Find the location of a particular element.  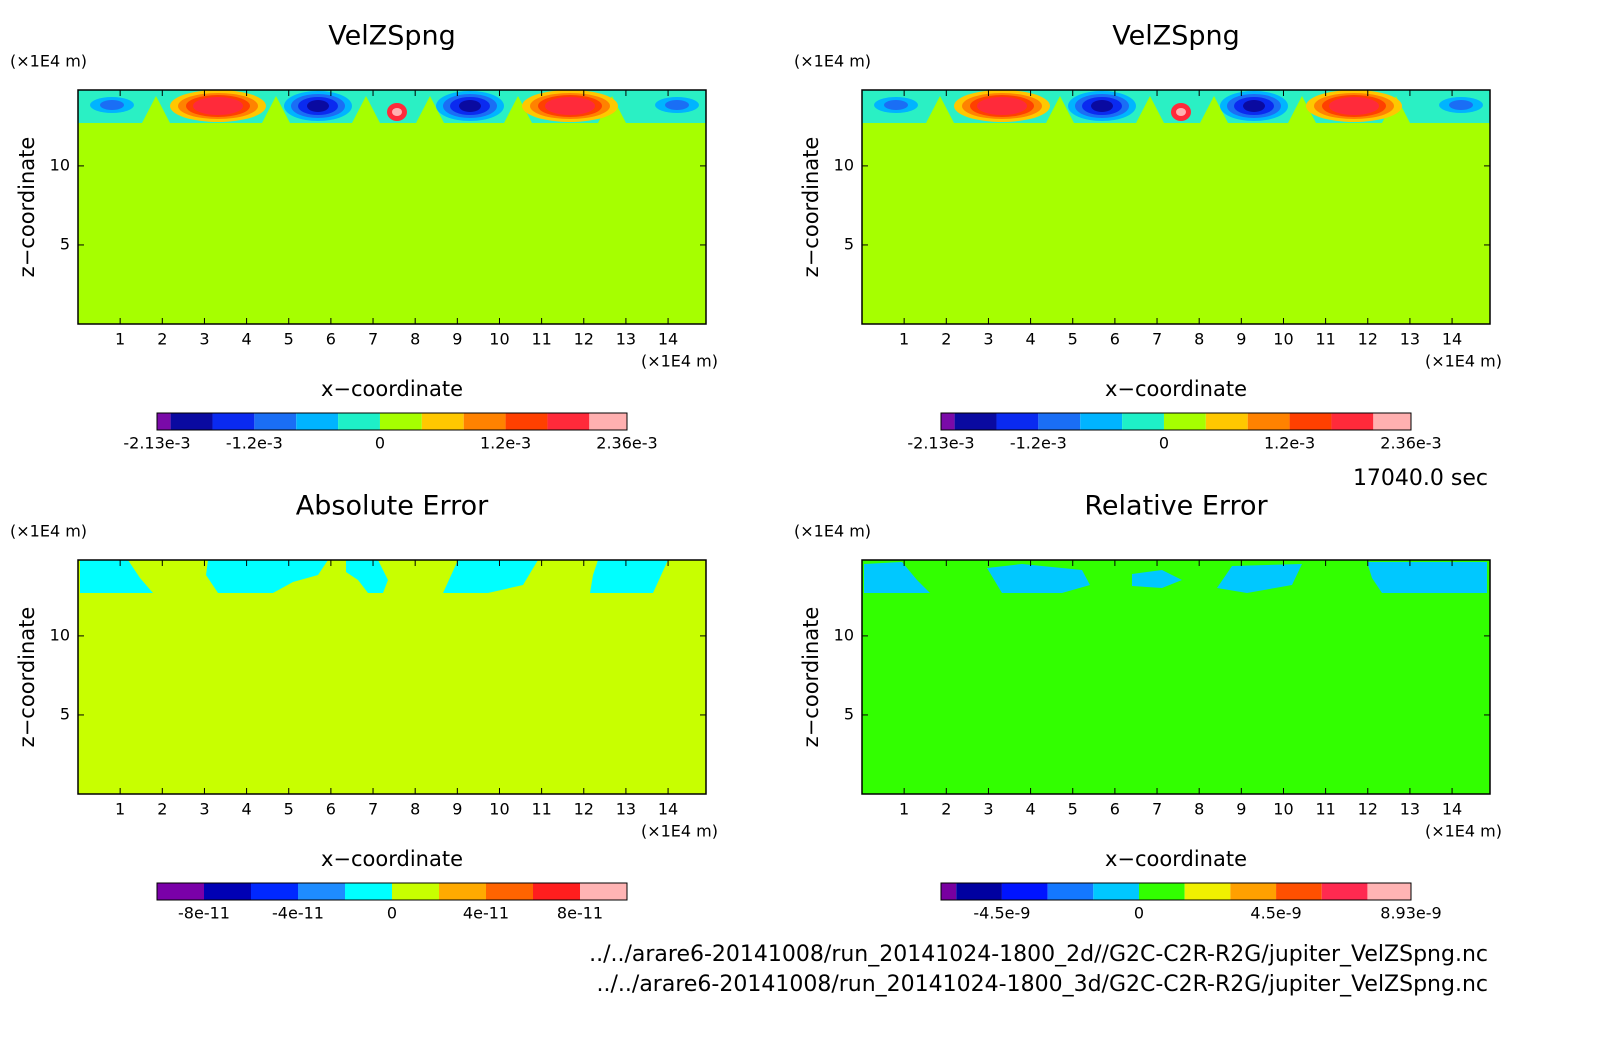

colorbar-frame is located at coordinates (392, 421).